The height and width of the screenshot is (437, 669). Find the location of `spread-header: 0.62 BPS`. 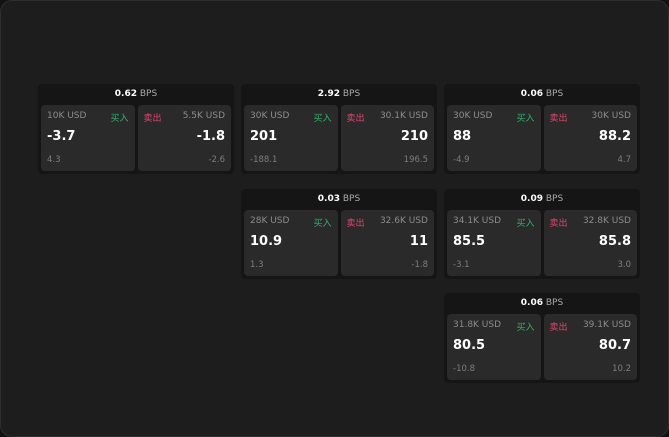

spread-header: 0.62 BPS is located at coordinates (136, 94).